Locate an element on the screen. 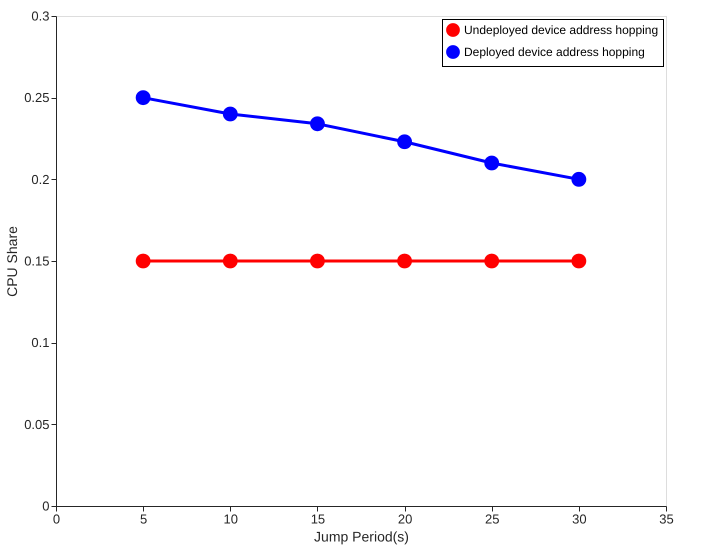  y-tick-label: 0.05 is located at coordinates (37, 424).